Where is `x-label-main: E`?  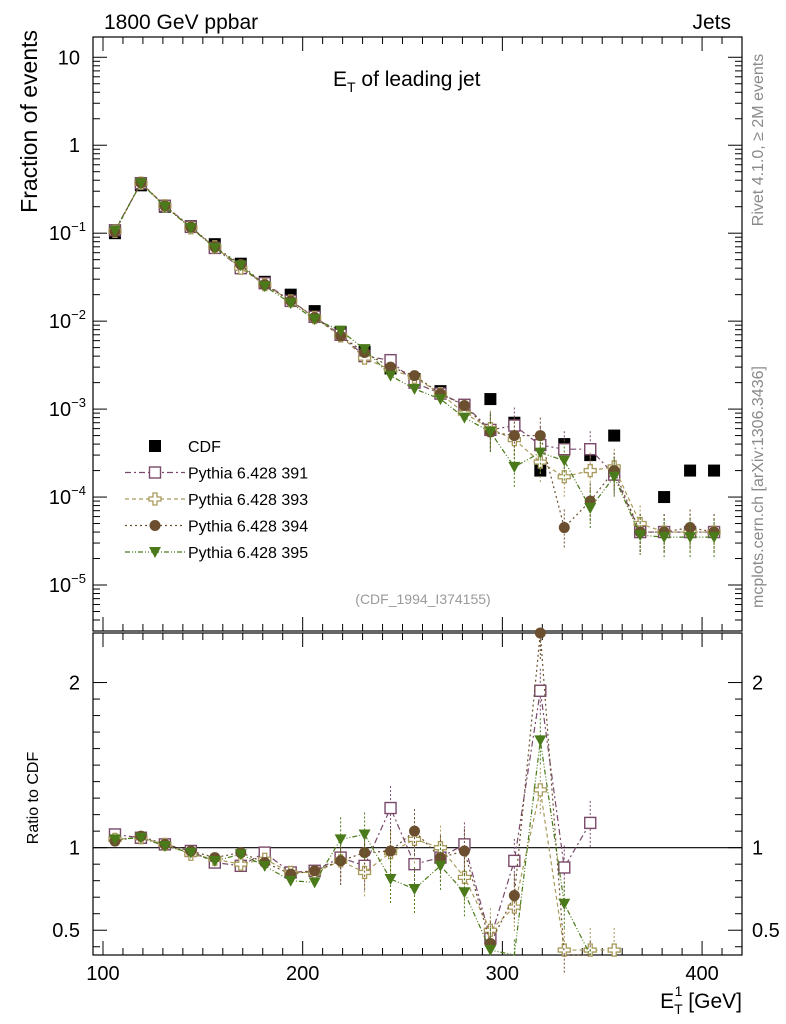
x-label-main: E is located at coordinates (667, 1001).